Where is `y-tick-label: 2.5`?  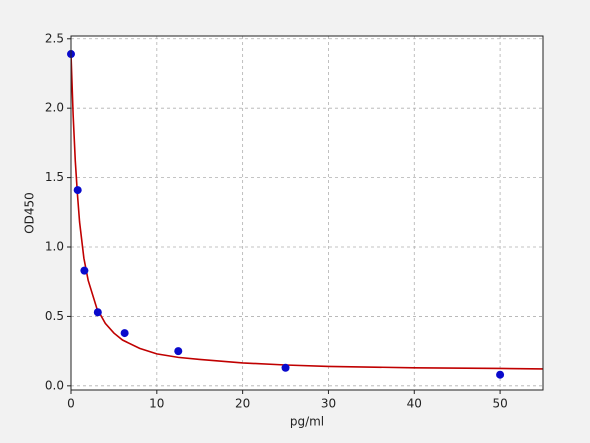 y-tick-label: 2.5 is located at coordinates (54, 38).